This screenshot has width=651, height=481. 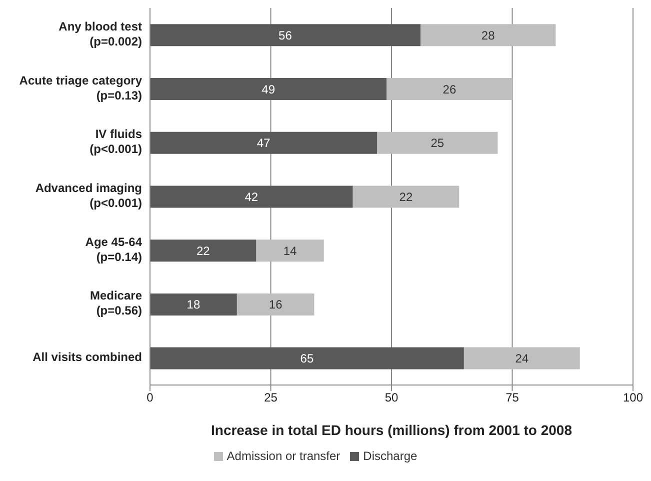 I want to click on legend-label: Discharge, so click(x=390, y=456).